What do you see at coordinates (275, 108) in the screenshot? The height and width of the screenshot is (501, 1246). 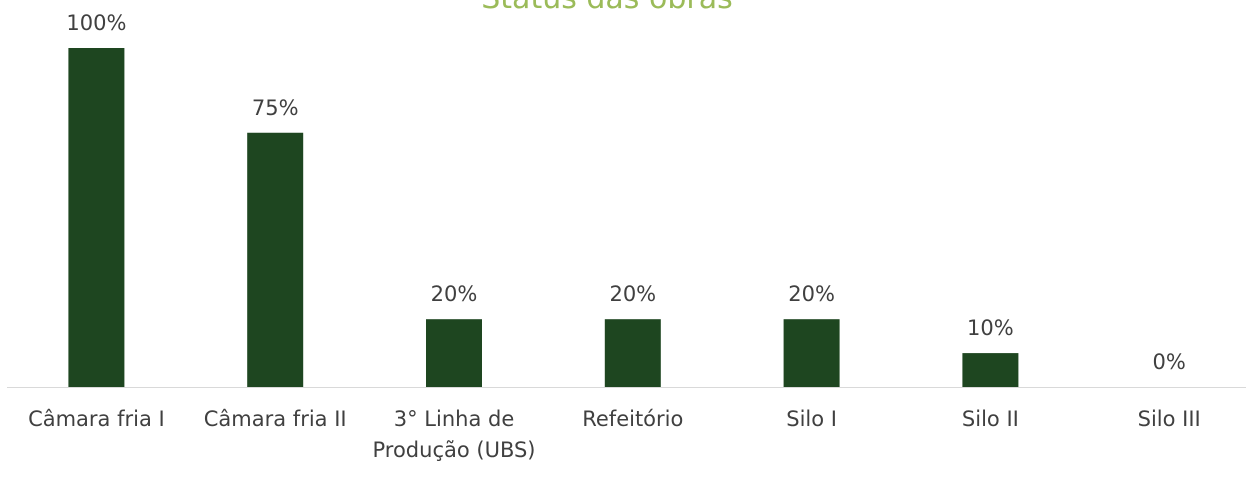 I see `data-label: 75%` at bounding box center [275, 108].